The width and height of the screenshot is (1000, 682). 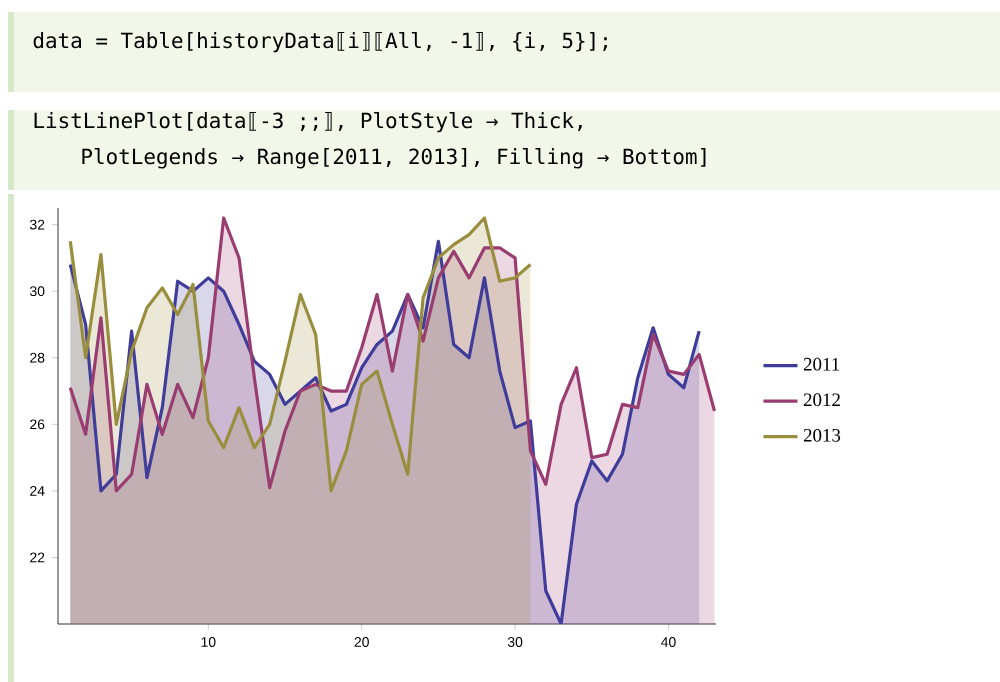 I want to click on legend-label: 2013, so click(x=822, y=435).